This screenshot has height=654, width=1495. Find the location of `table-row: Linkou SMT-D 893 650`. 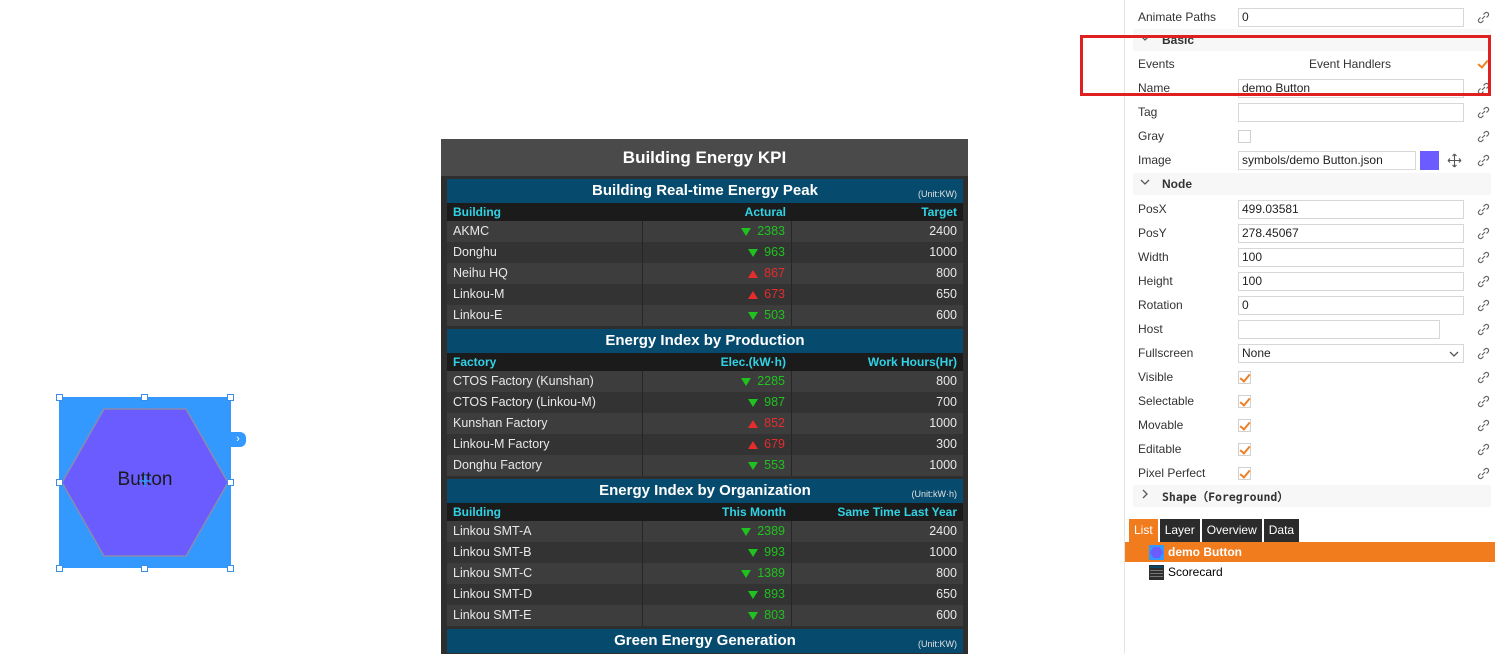

table-row: Linkou SMT-D 893 650 is located at coordinates (705, 594).